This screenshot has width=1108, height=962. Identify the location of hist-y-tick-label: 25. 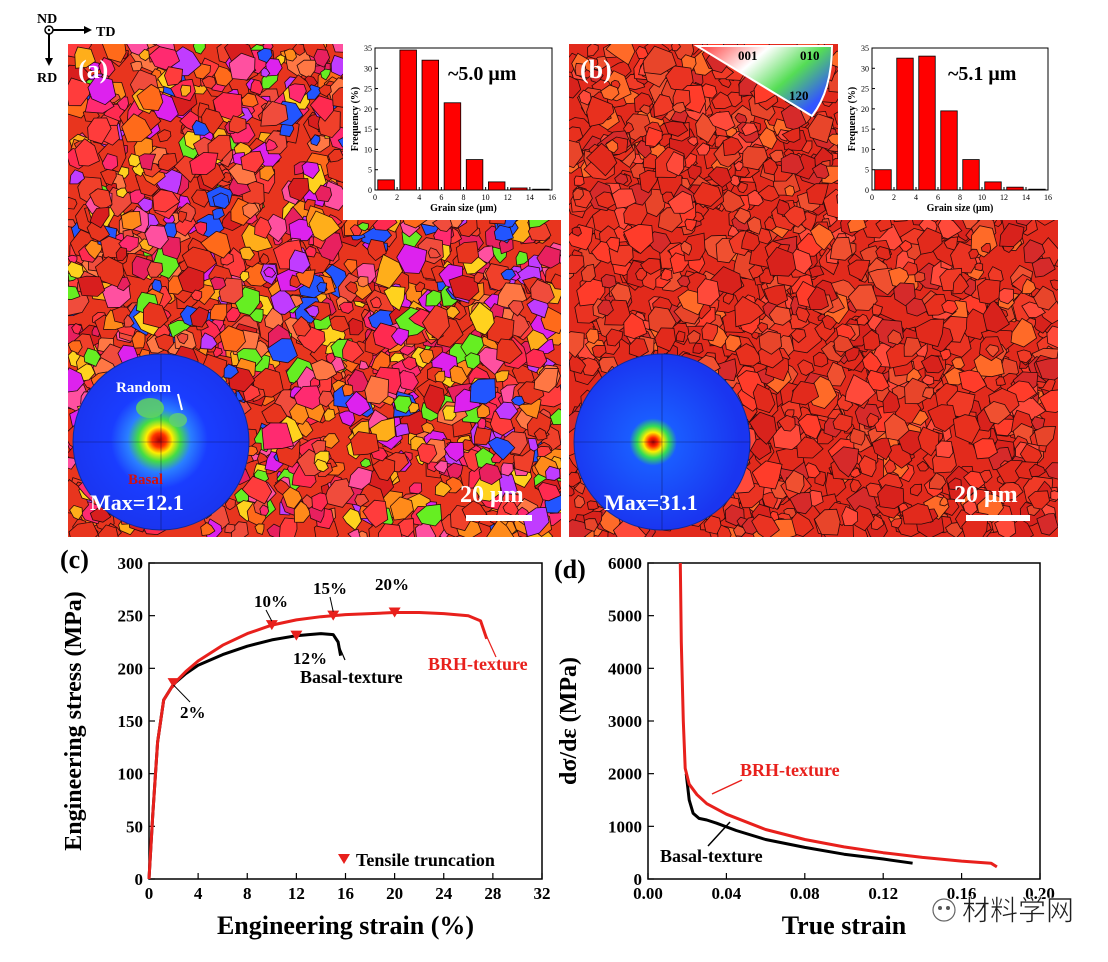
(368, 89).